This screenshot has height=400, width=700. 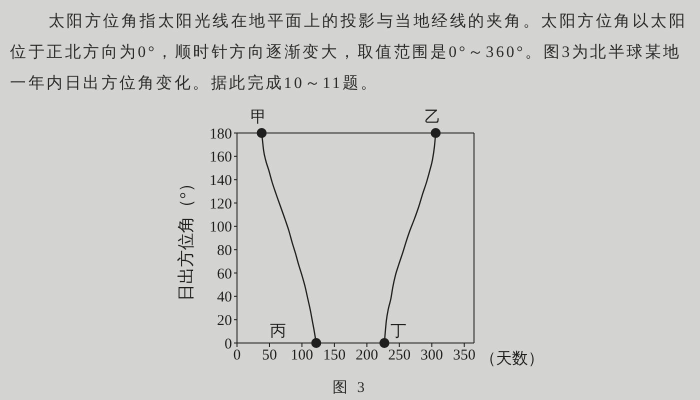 I want to click on x-tick-label: 300, so click(x=432, y=356).